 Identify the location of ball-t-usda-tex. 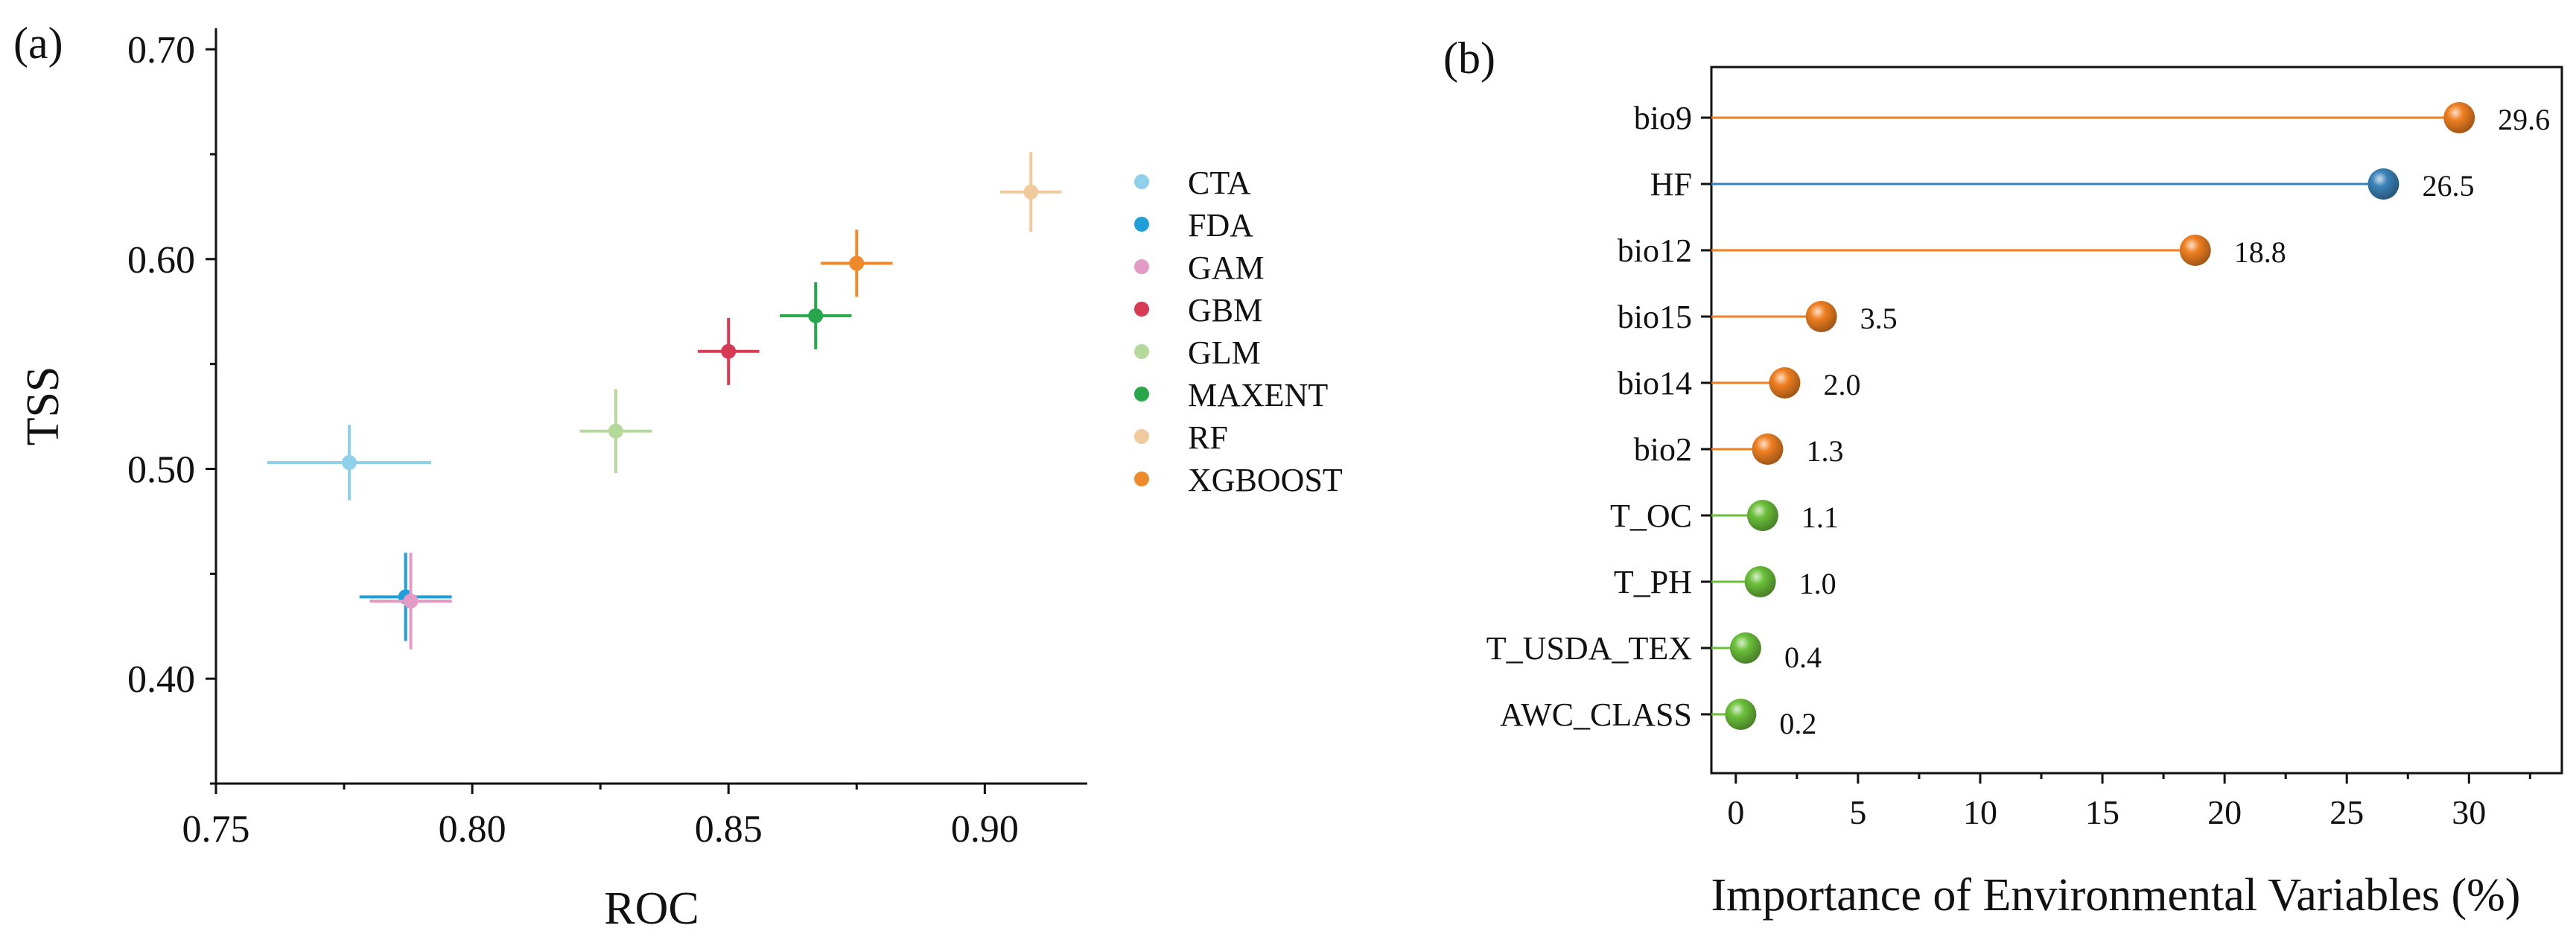
(1745, 648).